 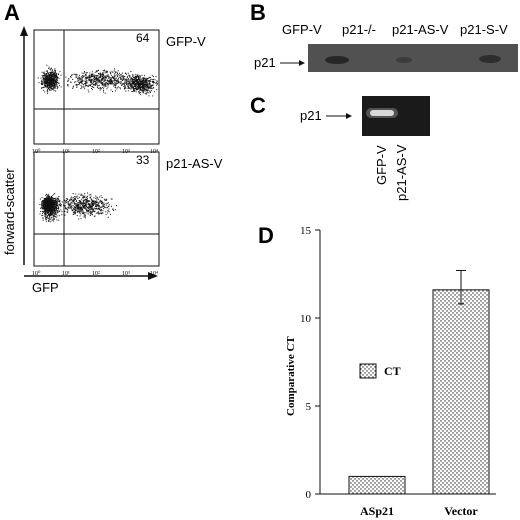 What do you see at coordinates (484, 29) in the screenshot?
I see `western-lane-label: p21-S-V` at bounding box center [484, 29].